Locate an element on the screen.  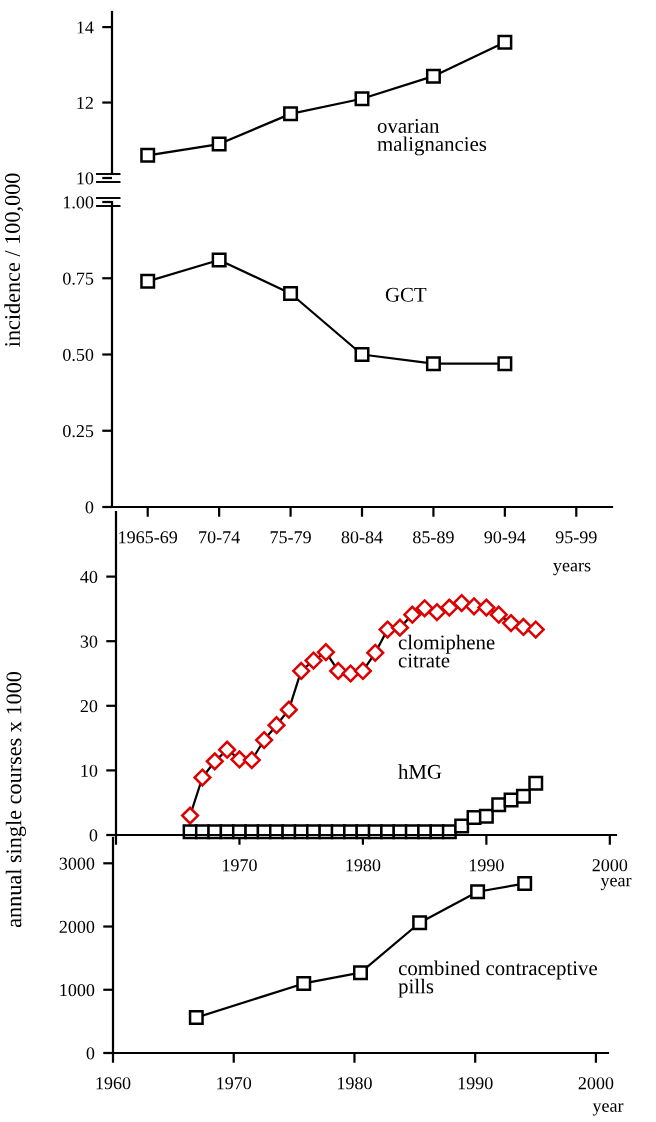
series-label: ovarian malignancies is located at coordinates (432, 137).